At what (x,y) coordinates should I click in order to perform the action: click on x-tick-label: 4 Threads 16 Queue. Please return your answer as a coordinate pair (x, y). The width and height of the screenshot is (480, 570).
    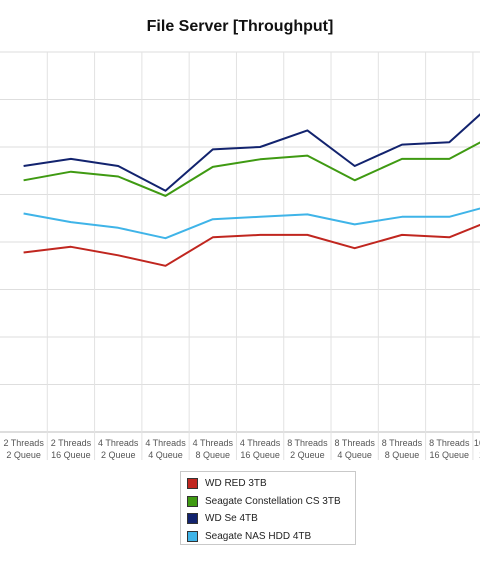
    Looking at the image, I should click on (260, 449).